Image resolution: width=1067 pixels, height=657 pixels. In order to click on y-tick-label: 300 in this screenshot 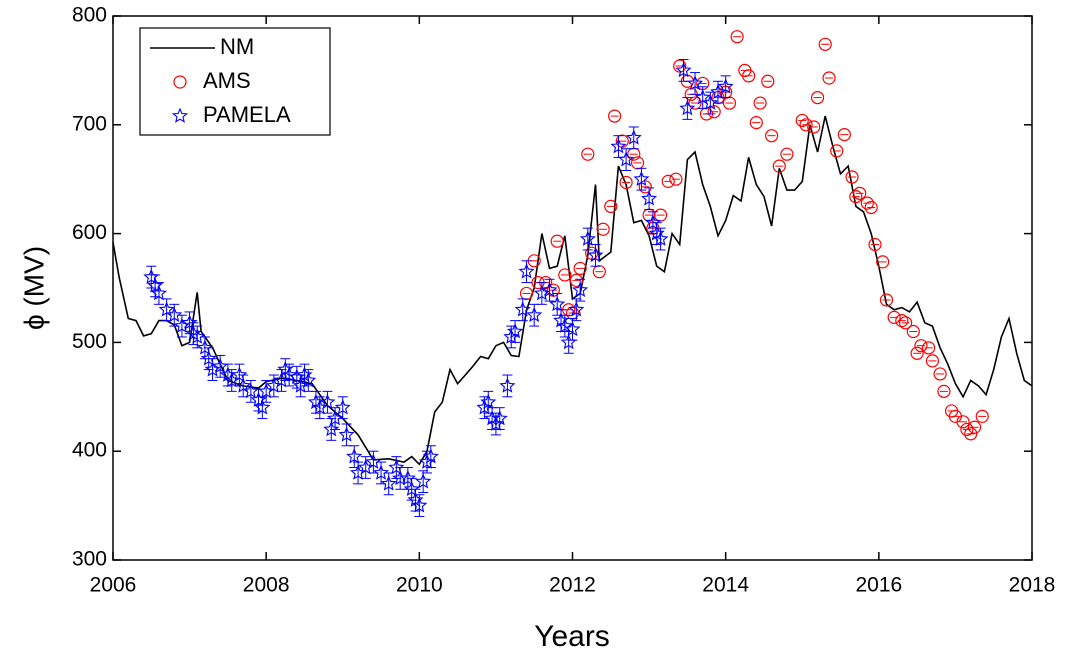, I will do `click(89, 559)`.